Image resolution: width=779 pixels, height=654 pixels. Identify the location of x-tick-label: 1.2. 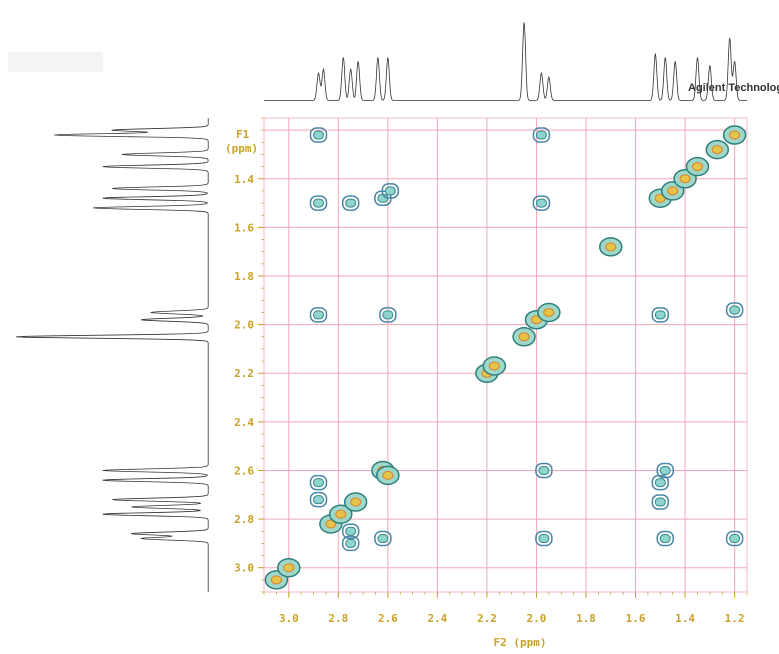
(735, 618).